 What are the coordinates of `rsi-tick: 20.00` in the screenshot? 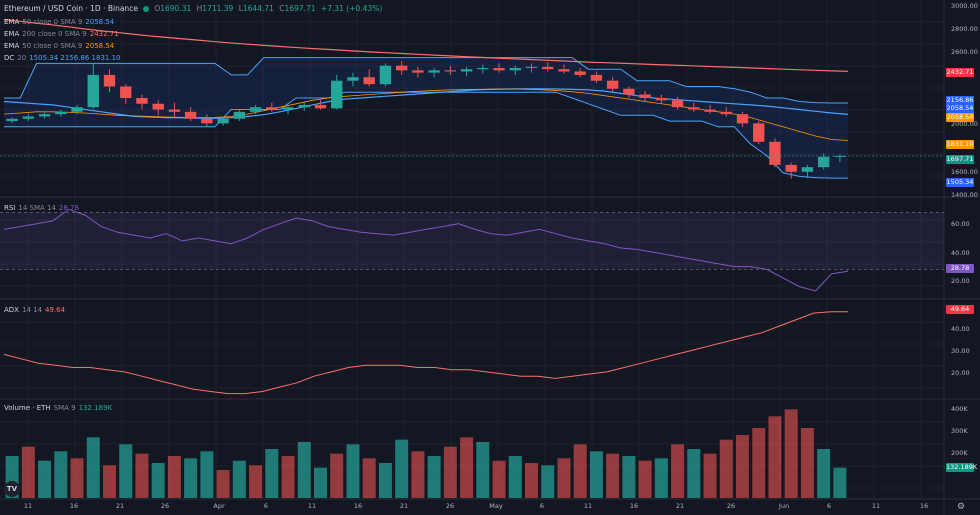 It's located at (960, 281).